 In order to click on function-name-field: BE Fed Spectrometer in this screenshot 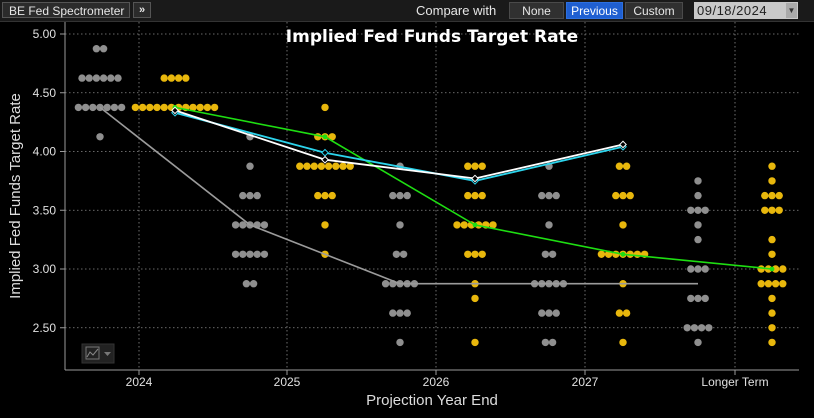, I will do `click(66, 10)`.